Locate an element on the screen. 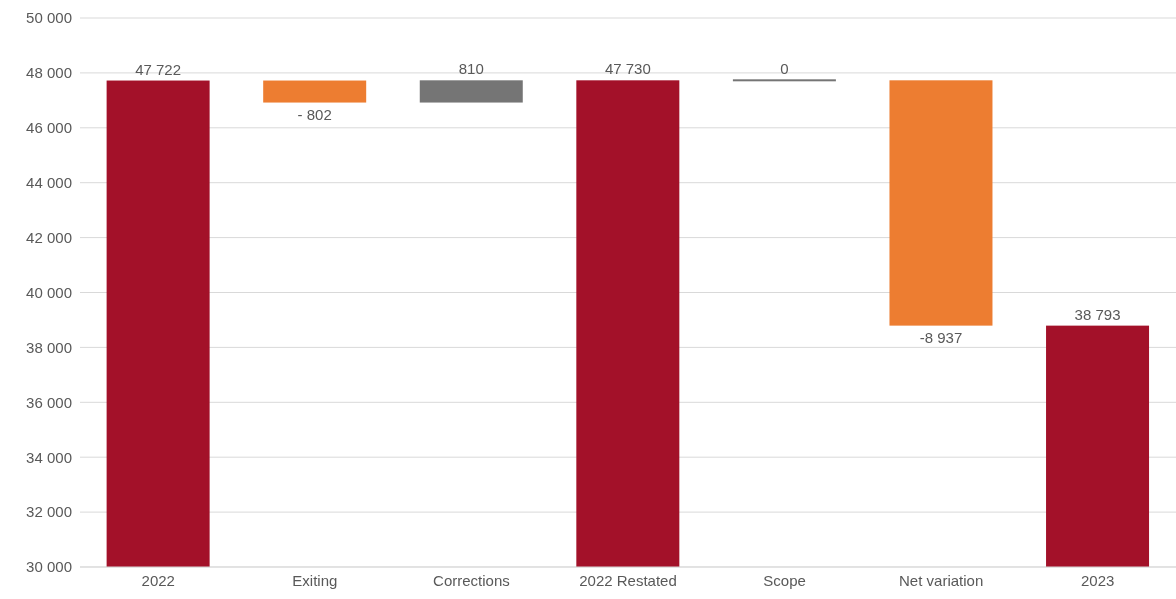 This screenshot has width=1176, height=599. x-tick-label: Corrections is located at coordinates (471, 580).